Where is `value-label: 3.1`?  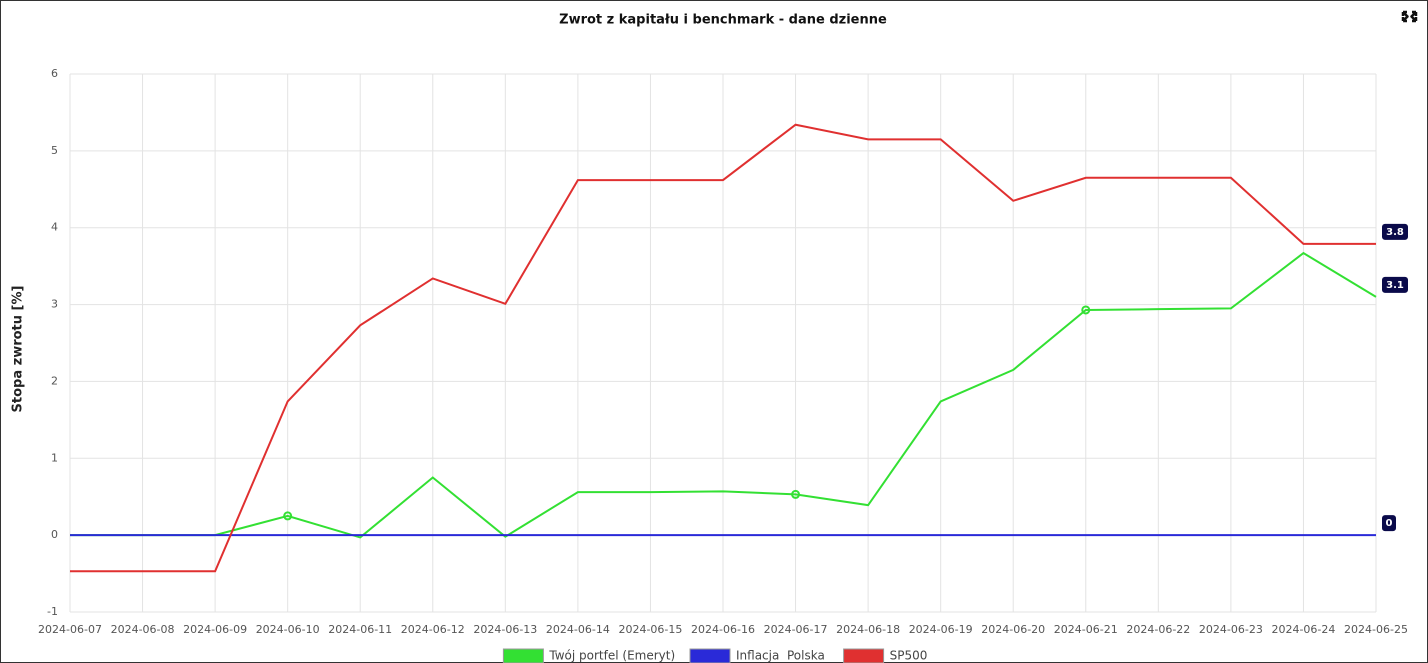
value-label: 3.1 is located at coordinates (1395, 285).